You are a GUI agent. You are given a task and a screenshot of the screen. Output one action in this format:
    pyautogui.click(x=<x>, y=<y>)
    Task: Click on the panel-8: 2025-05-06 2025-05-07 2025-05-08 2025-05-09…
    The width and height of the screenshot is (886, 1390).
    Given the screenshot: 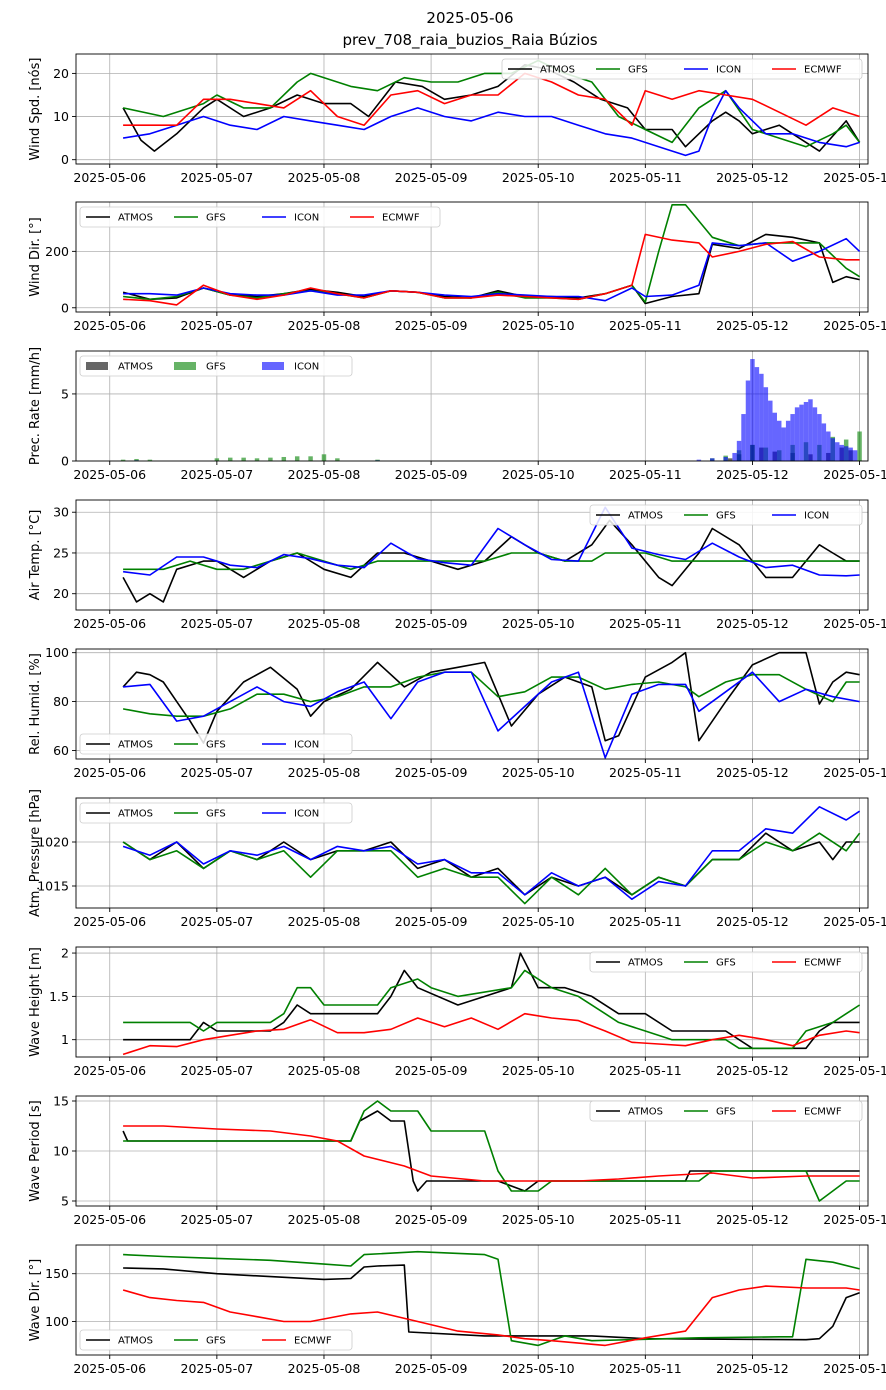 What is the action you would take?
    pyautogui.click(x=457, y=1310)
    